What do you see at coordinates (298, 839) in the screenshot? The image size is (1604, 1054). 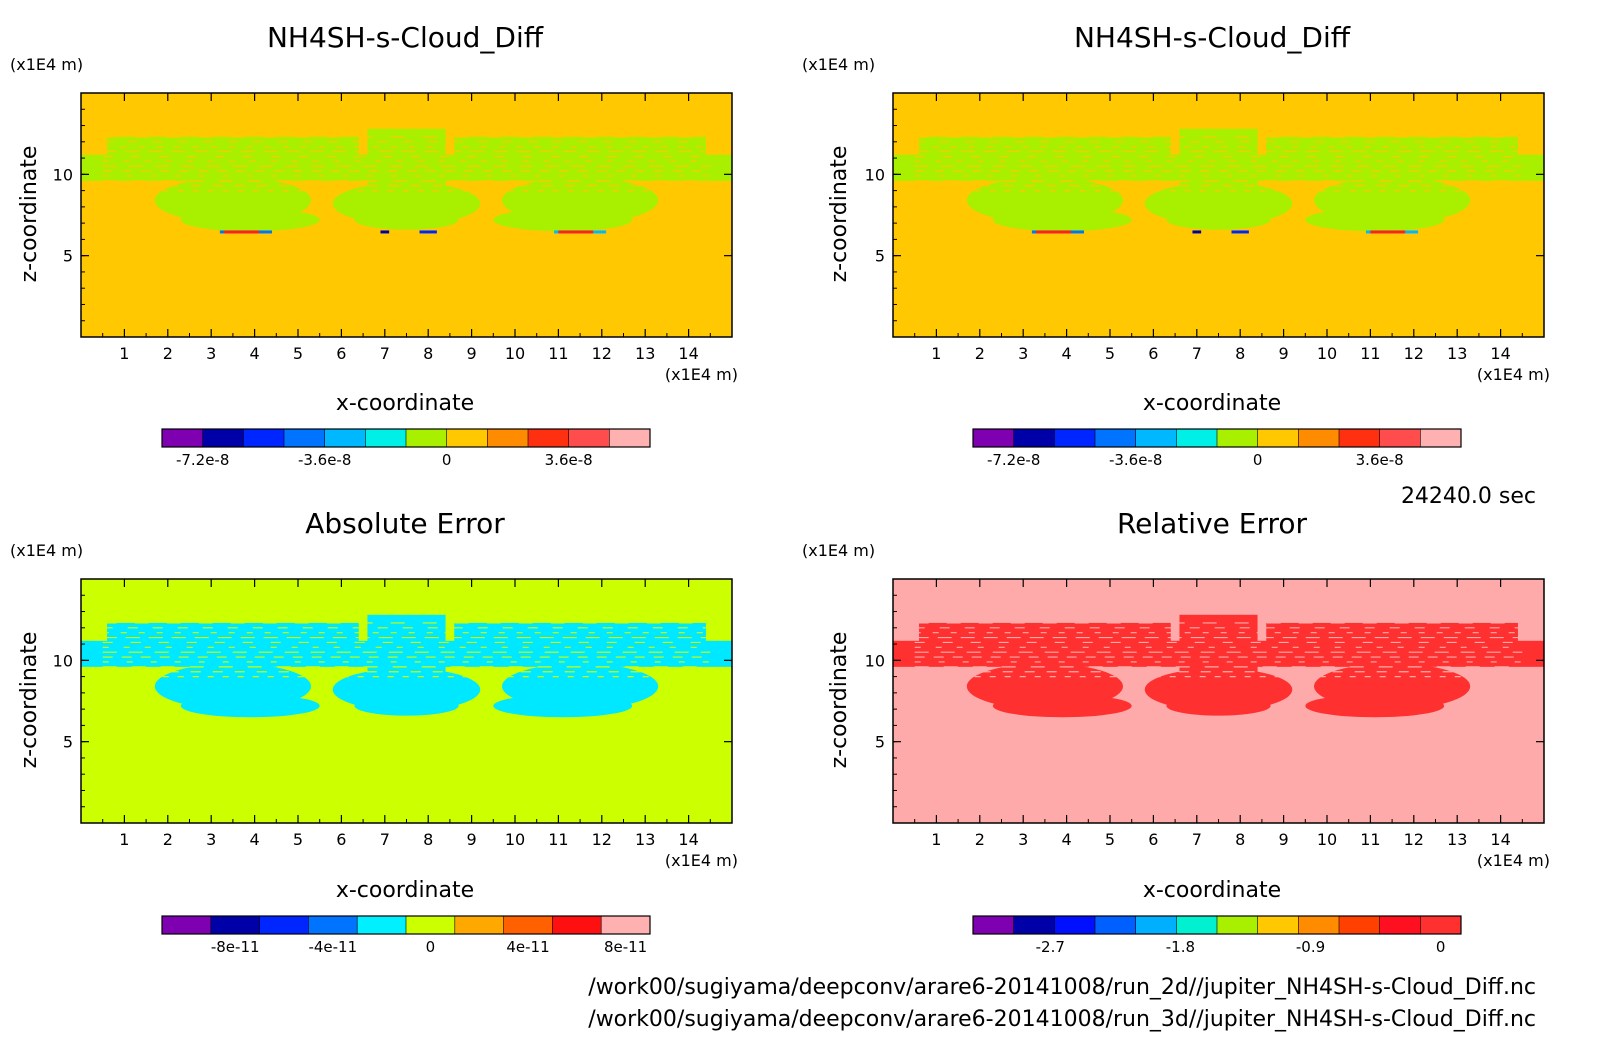 I see `x-tick-label: 5` at bounding box center [298, 839].